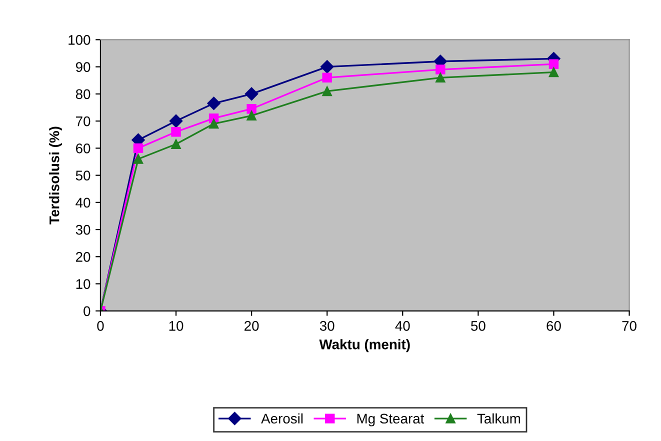 The height and width of the screenshot is (441, 661). I want to click on y-tick-label: 80, so click(83, 94).